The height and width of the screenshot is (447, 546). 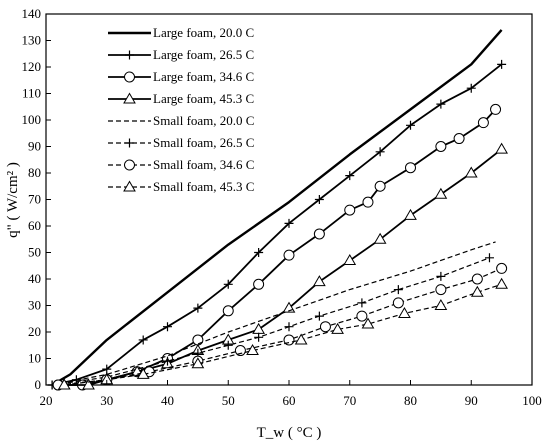 I want to click on x-tick-label: 80, so click(x=410, y=400).